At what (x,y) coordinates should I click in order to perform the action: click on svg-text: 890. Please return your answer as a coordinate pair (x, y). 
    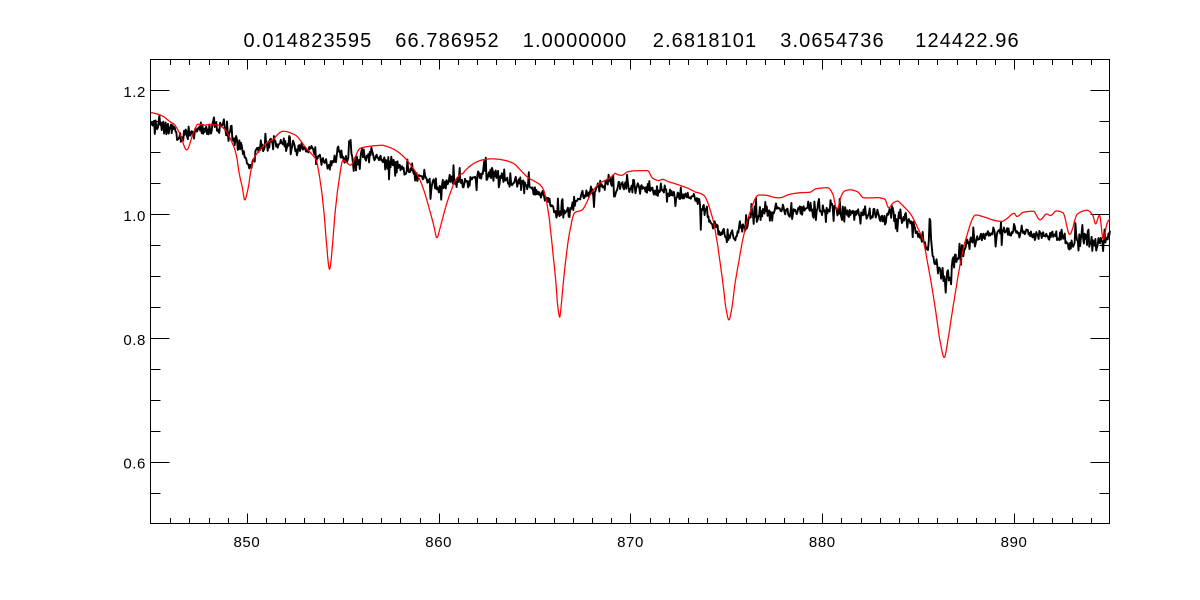
    Looking at the image, I should click on (1014, 542).